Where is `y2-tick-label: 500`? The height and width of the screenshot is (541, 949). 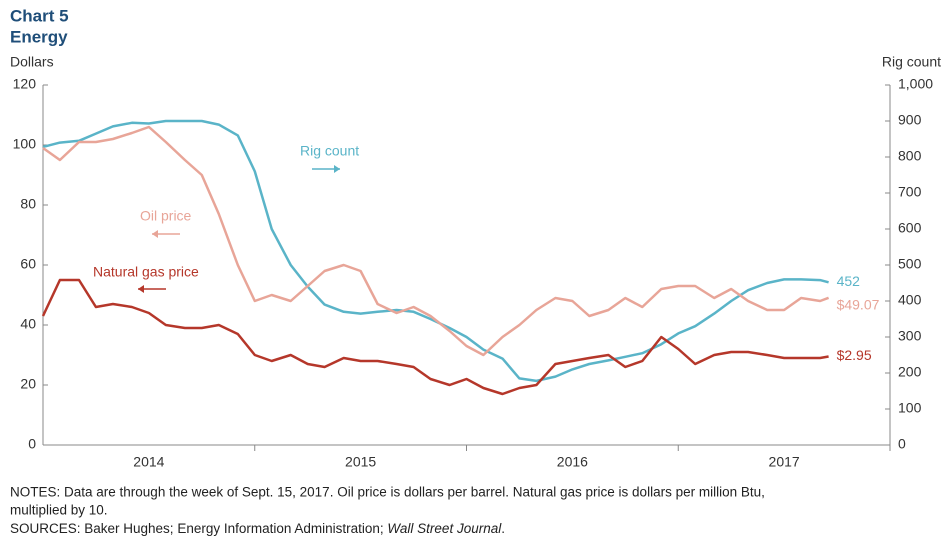
y2-tick-label: 500 is located at coordinates (910, 264).